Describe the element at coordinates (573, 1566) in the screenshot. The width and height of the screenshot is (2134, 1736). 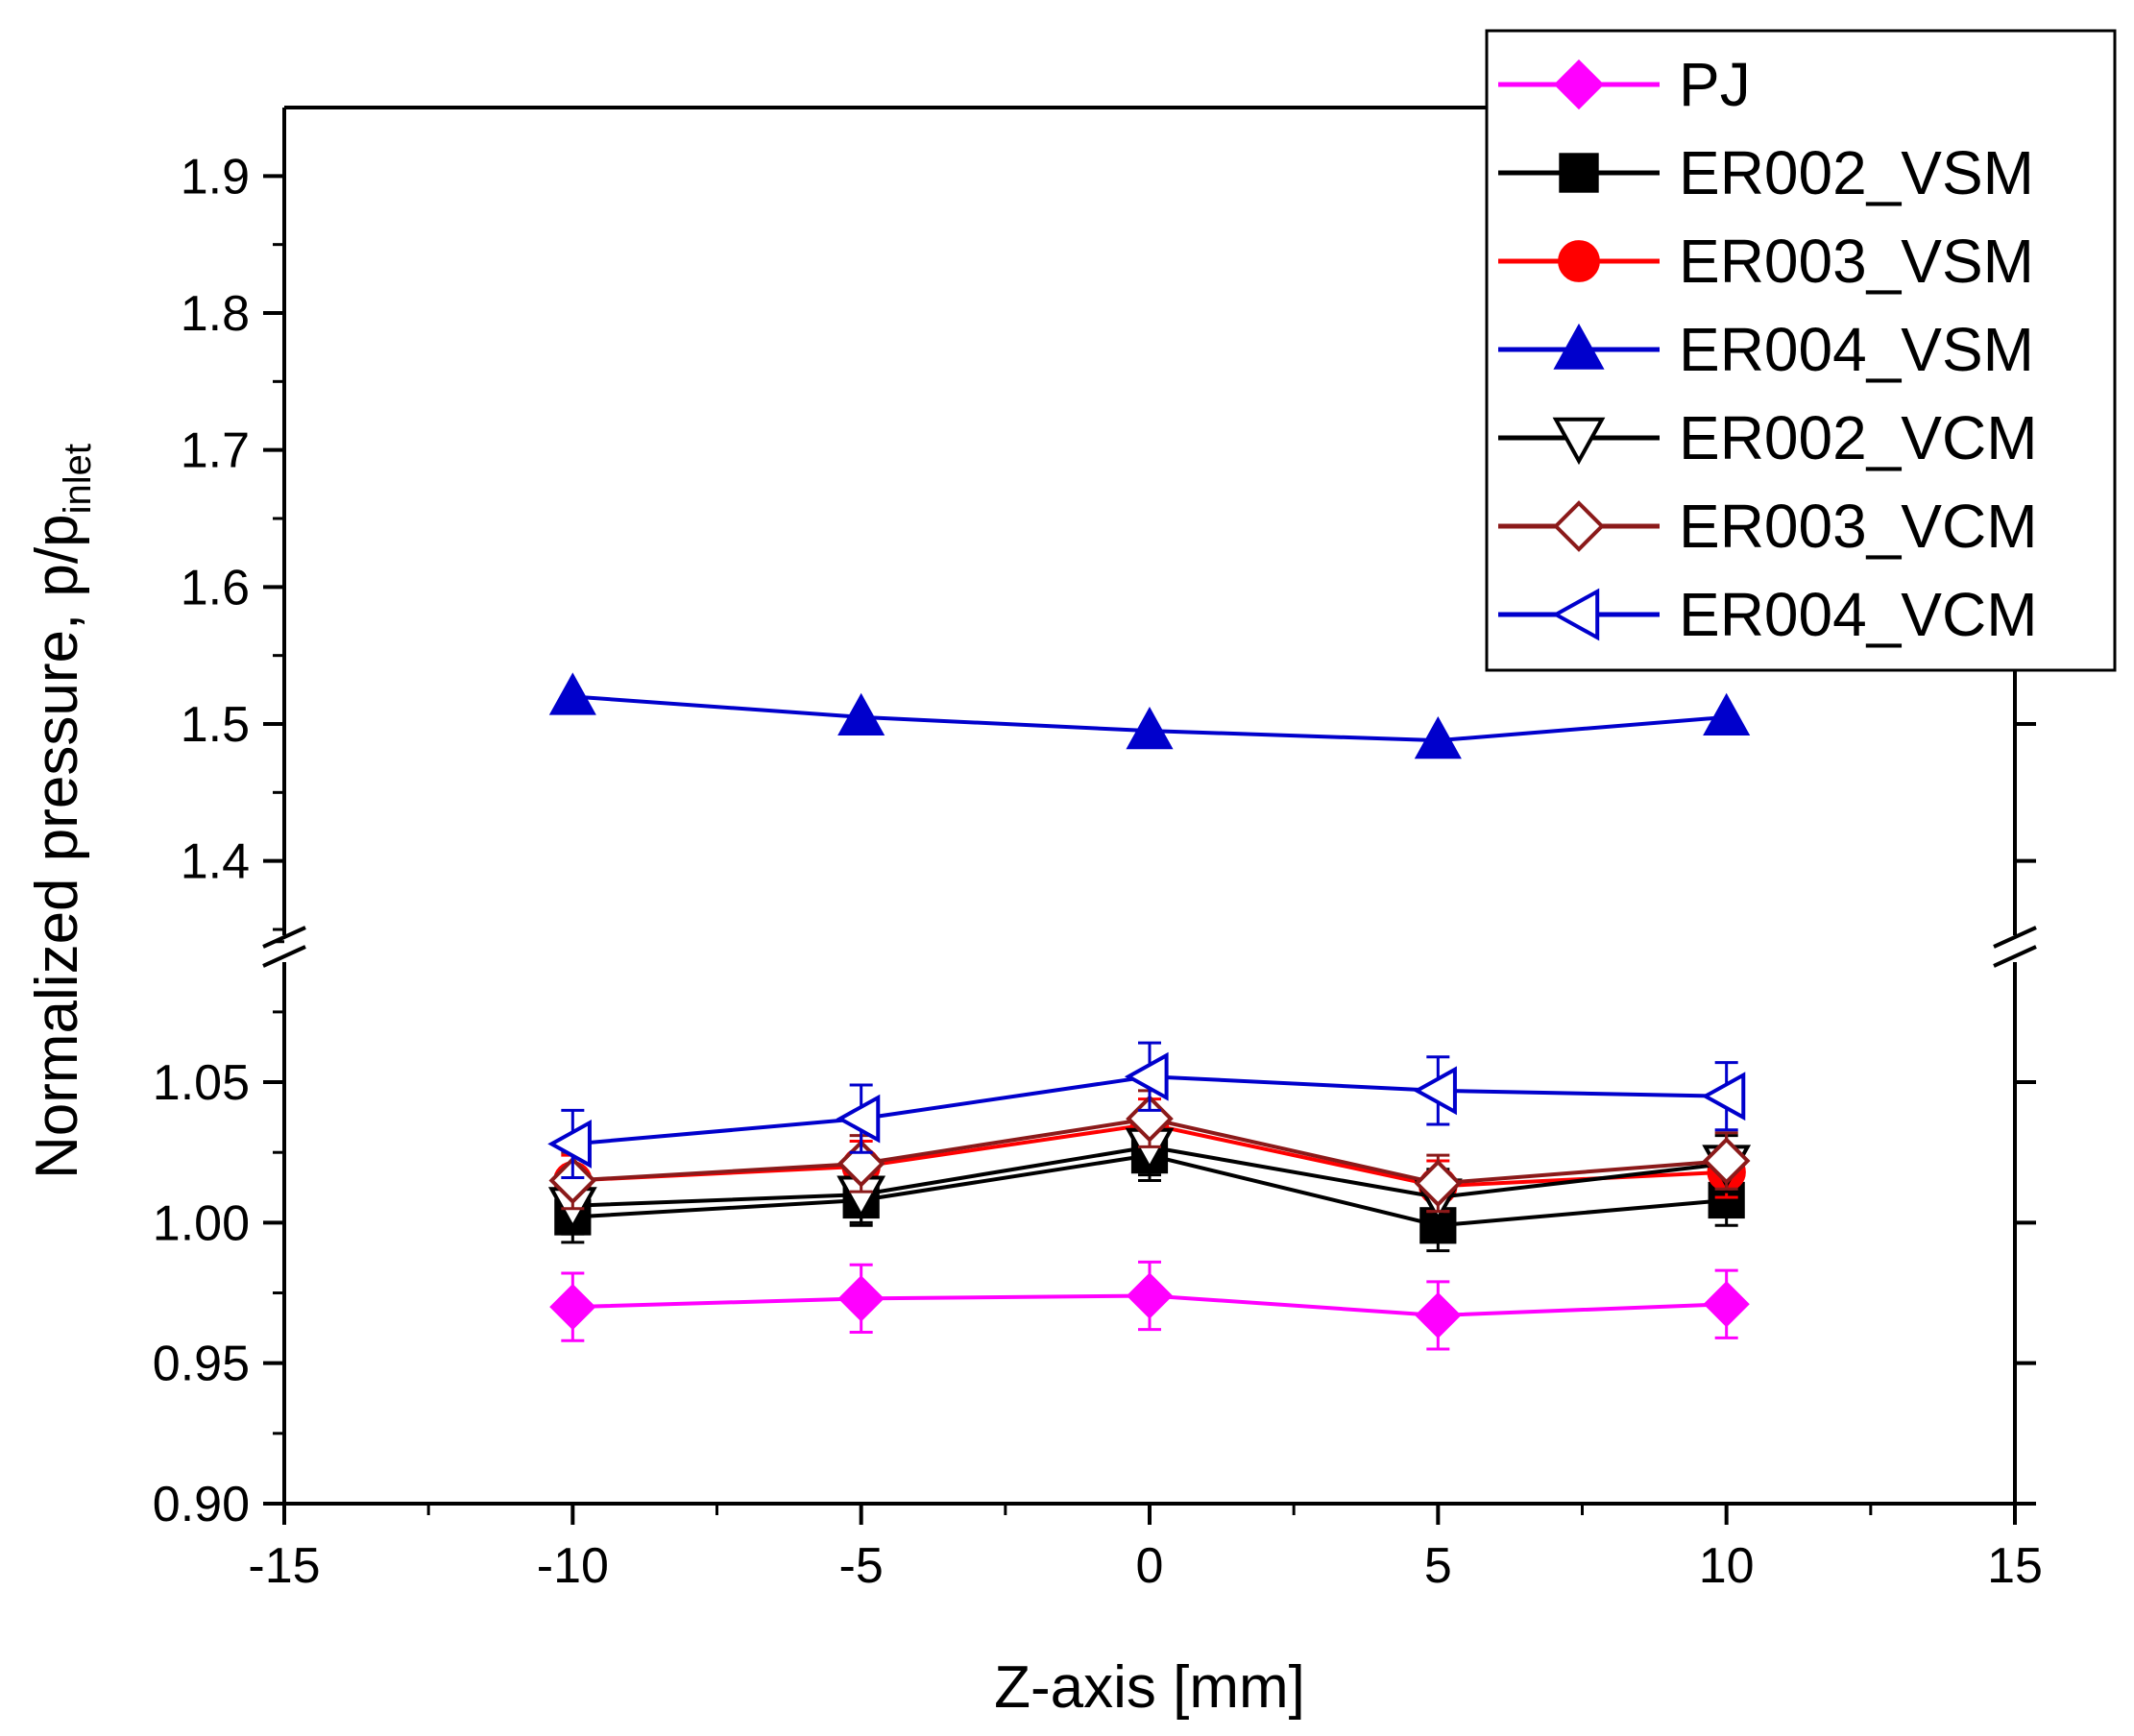
I see `x-tick-label: -10` at that location.